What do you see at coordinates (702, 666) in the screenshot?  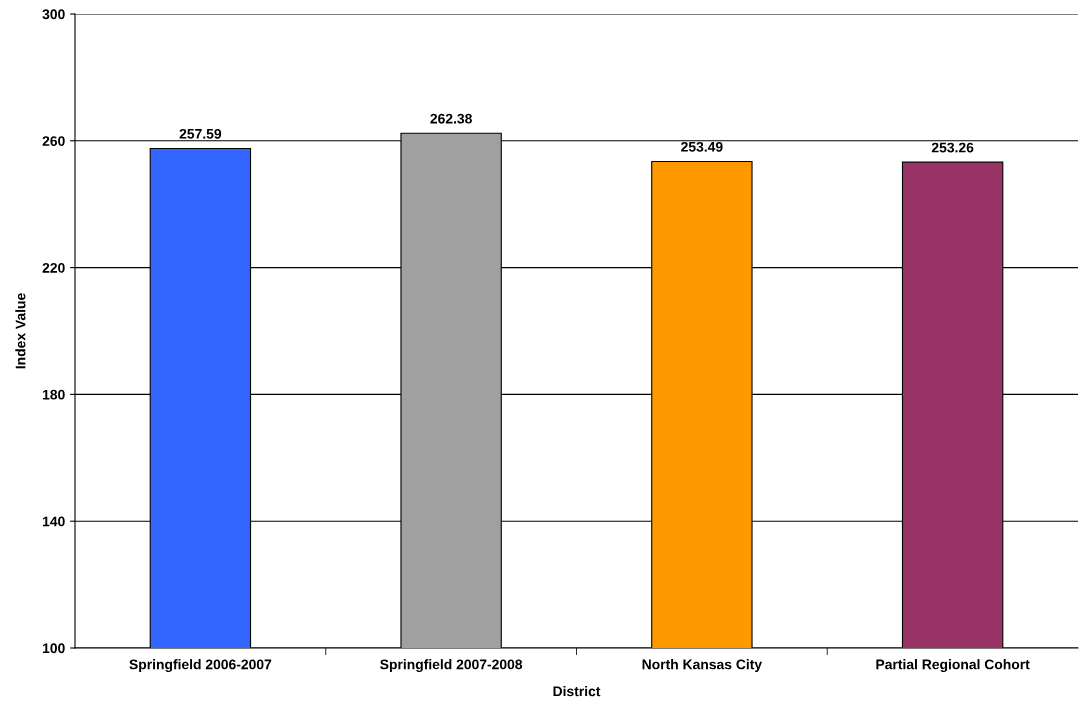 I see `x-tick-label: North Kansas City` at bounding box center [702, 666].